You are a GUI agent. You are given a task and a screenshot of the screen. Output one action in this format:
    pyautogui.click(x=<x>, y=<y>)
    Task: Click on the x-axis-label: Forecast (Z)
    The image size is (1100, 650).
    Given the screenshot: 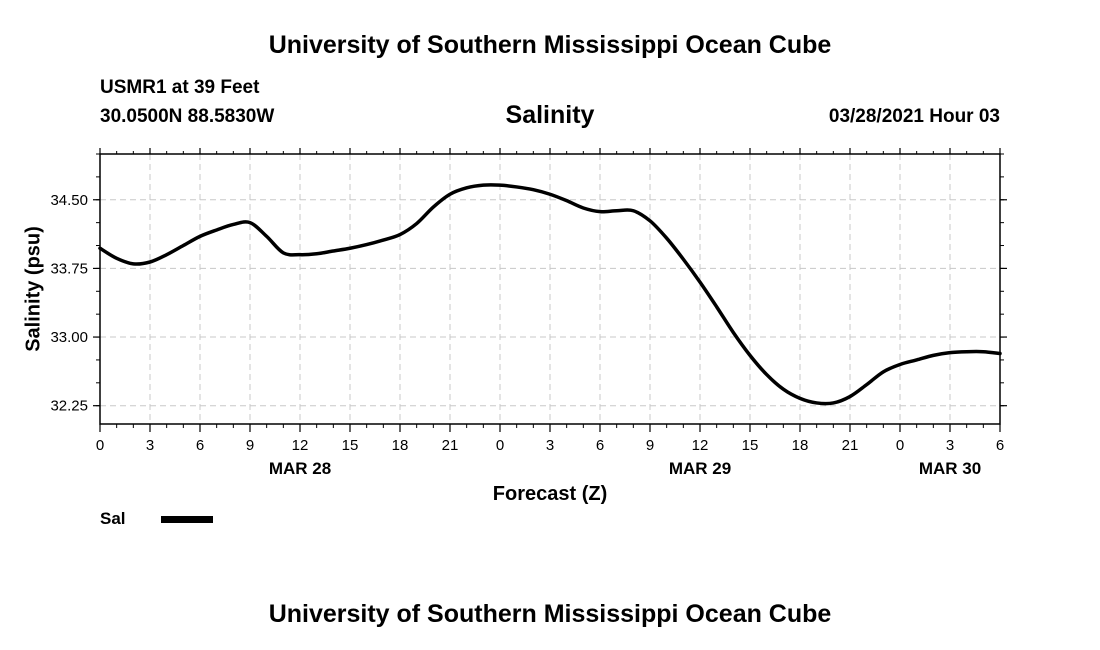 What is the action you would take?
    pyautogui.click(x=550, y=494)
    